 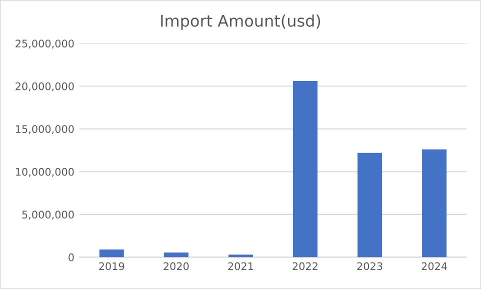 I want to click on chart-title: Import Amount(usd), so click(x=240, y=22).